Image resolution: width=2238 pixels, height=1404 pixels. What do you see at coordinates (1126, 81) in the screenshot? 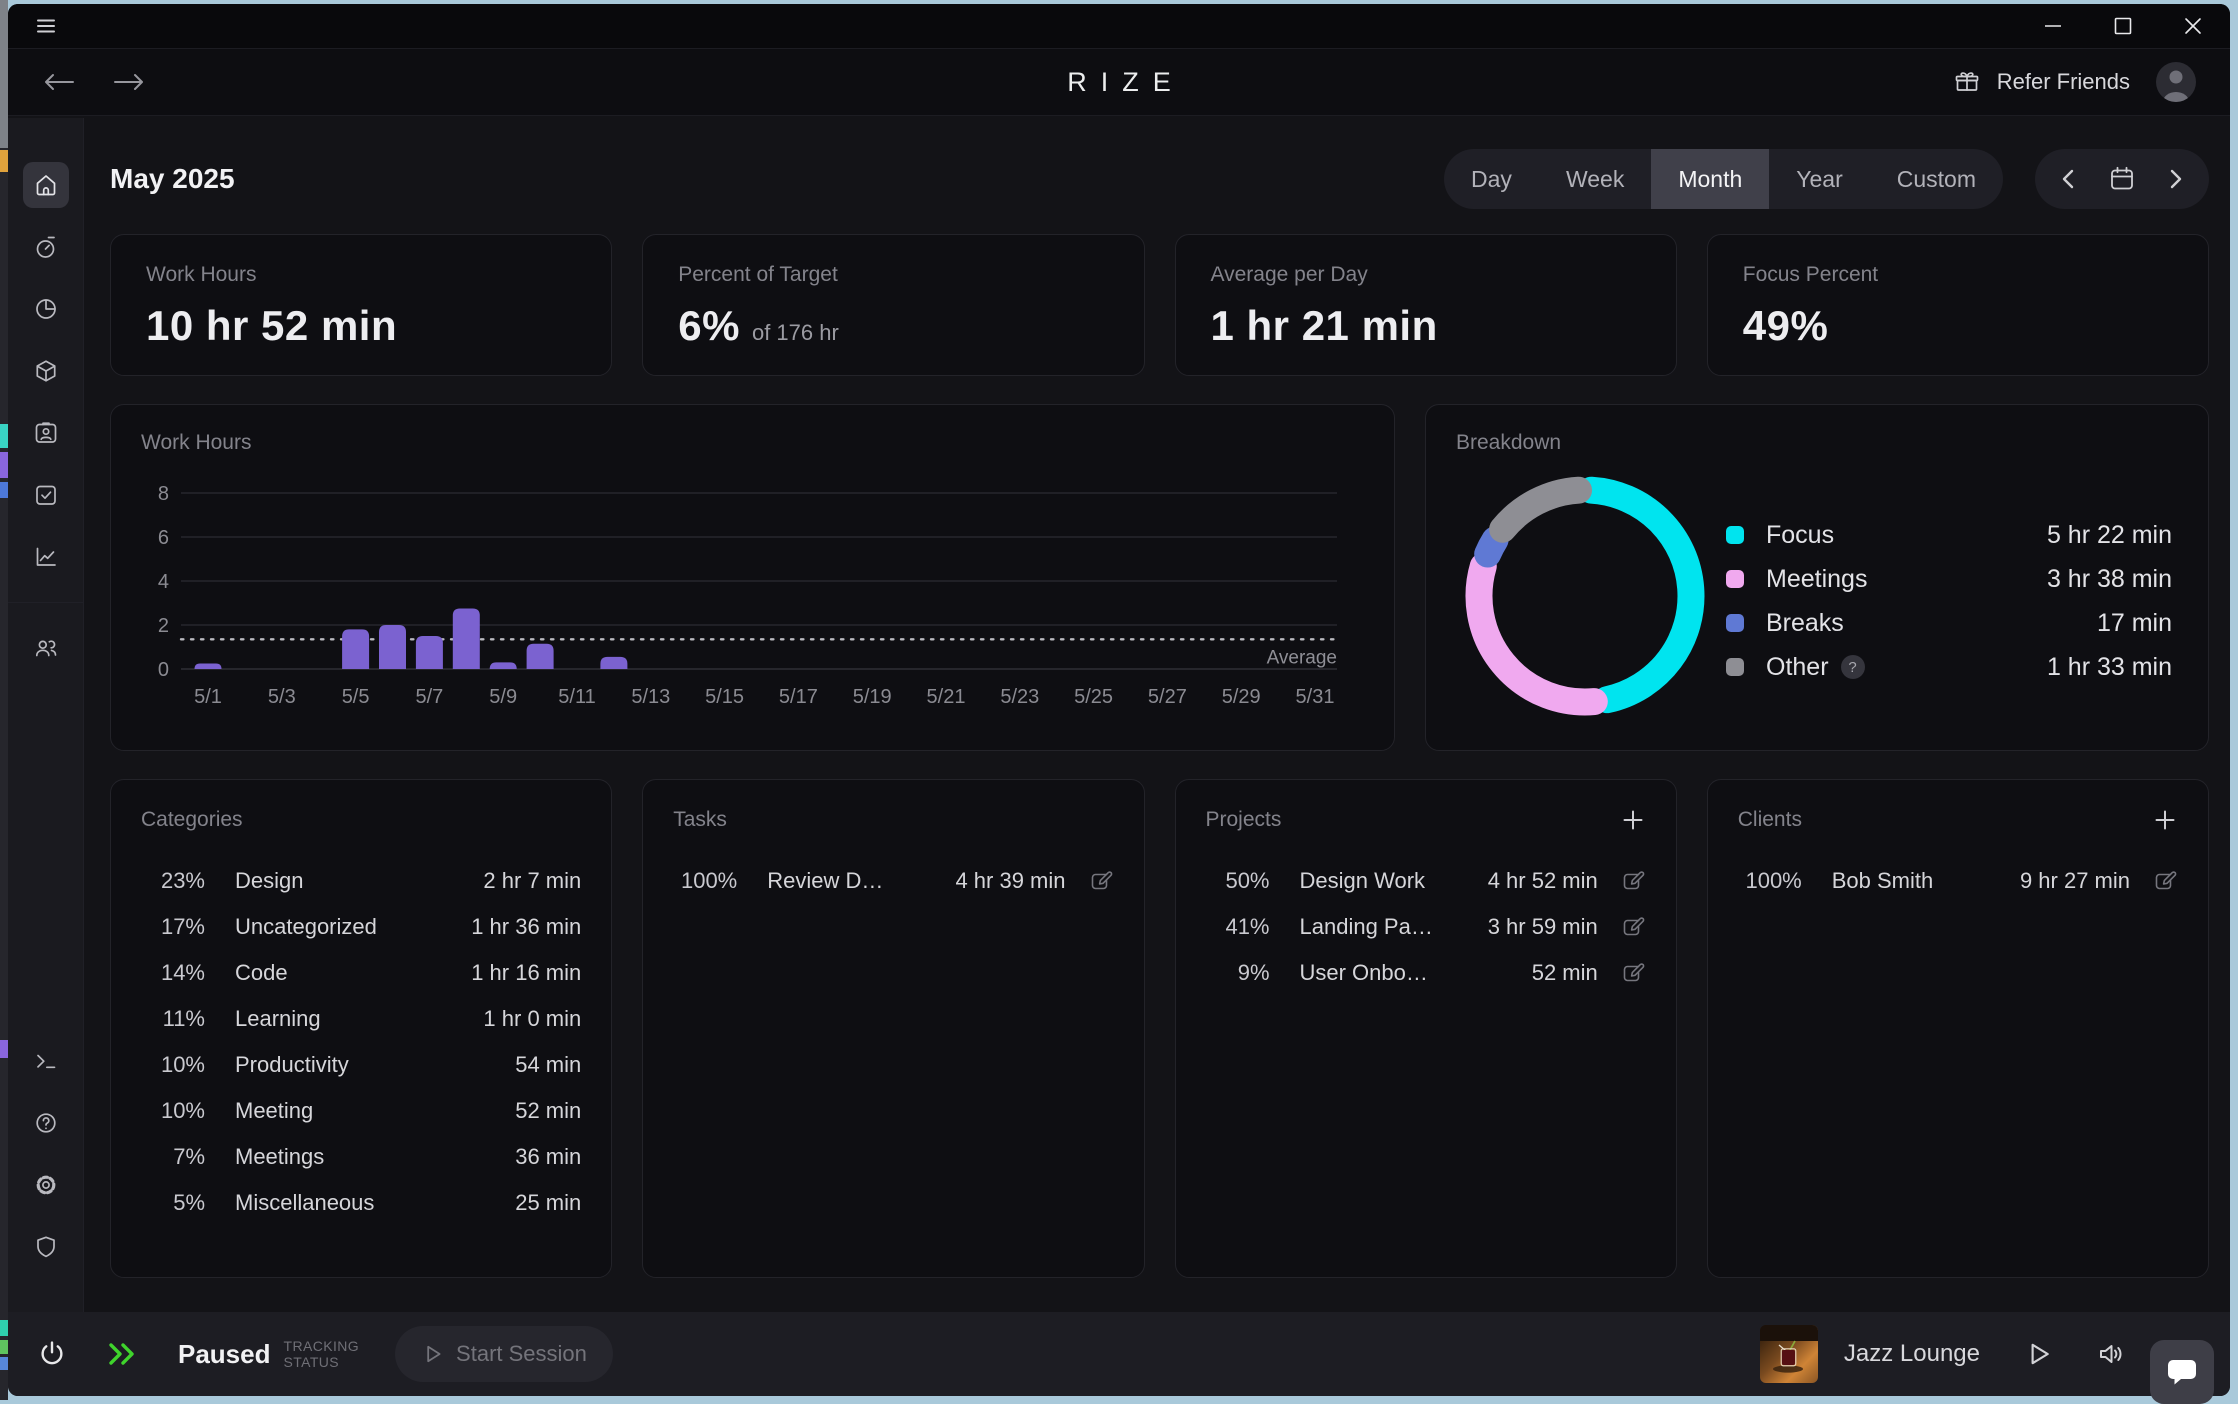
I see `rize-logo: RIZE` at bounding box center [1126, 81].